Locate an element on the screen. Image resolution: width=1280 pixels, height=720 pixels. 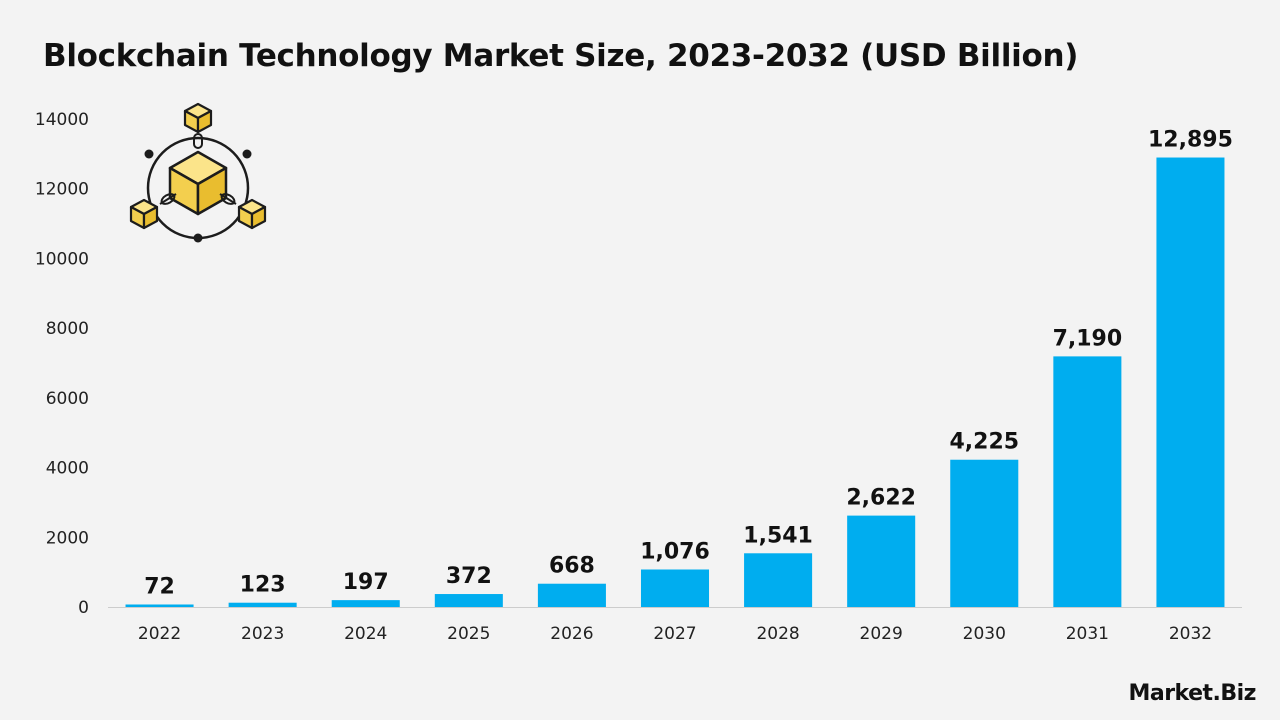
bar-2023 is located at coordinates (262, 604).